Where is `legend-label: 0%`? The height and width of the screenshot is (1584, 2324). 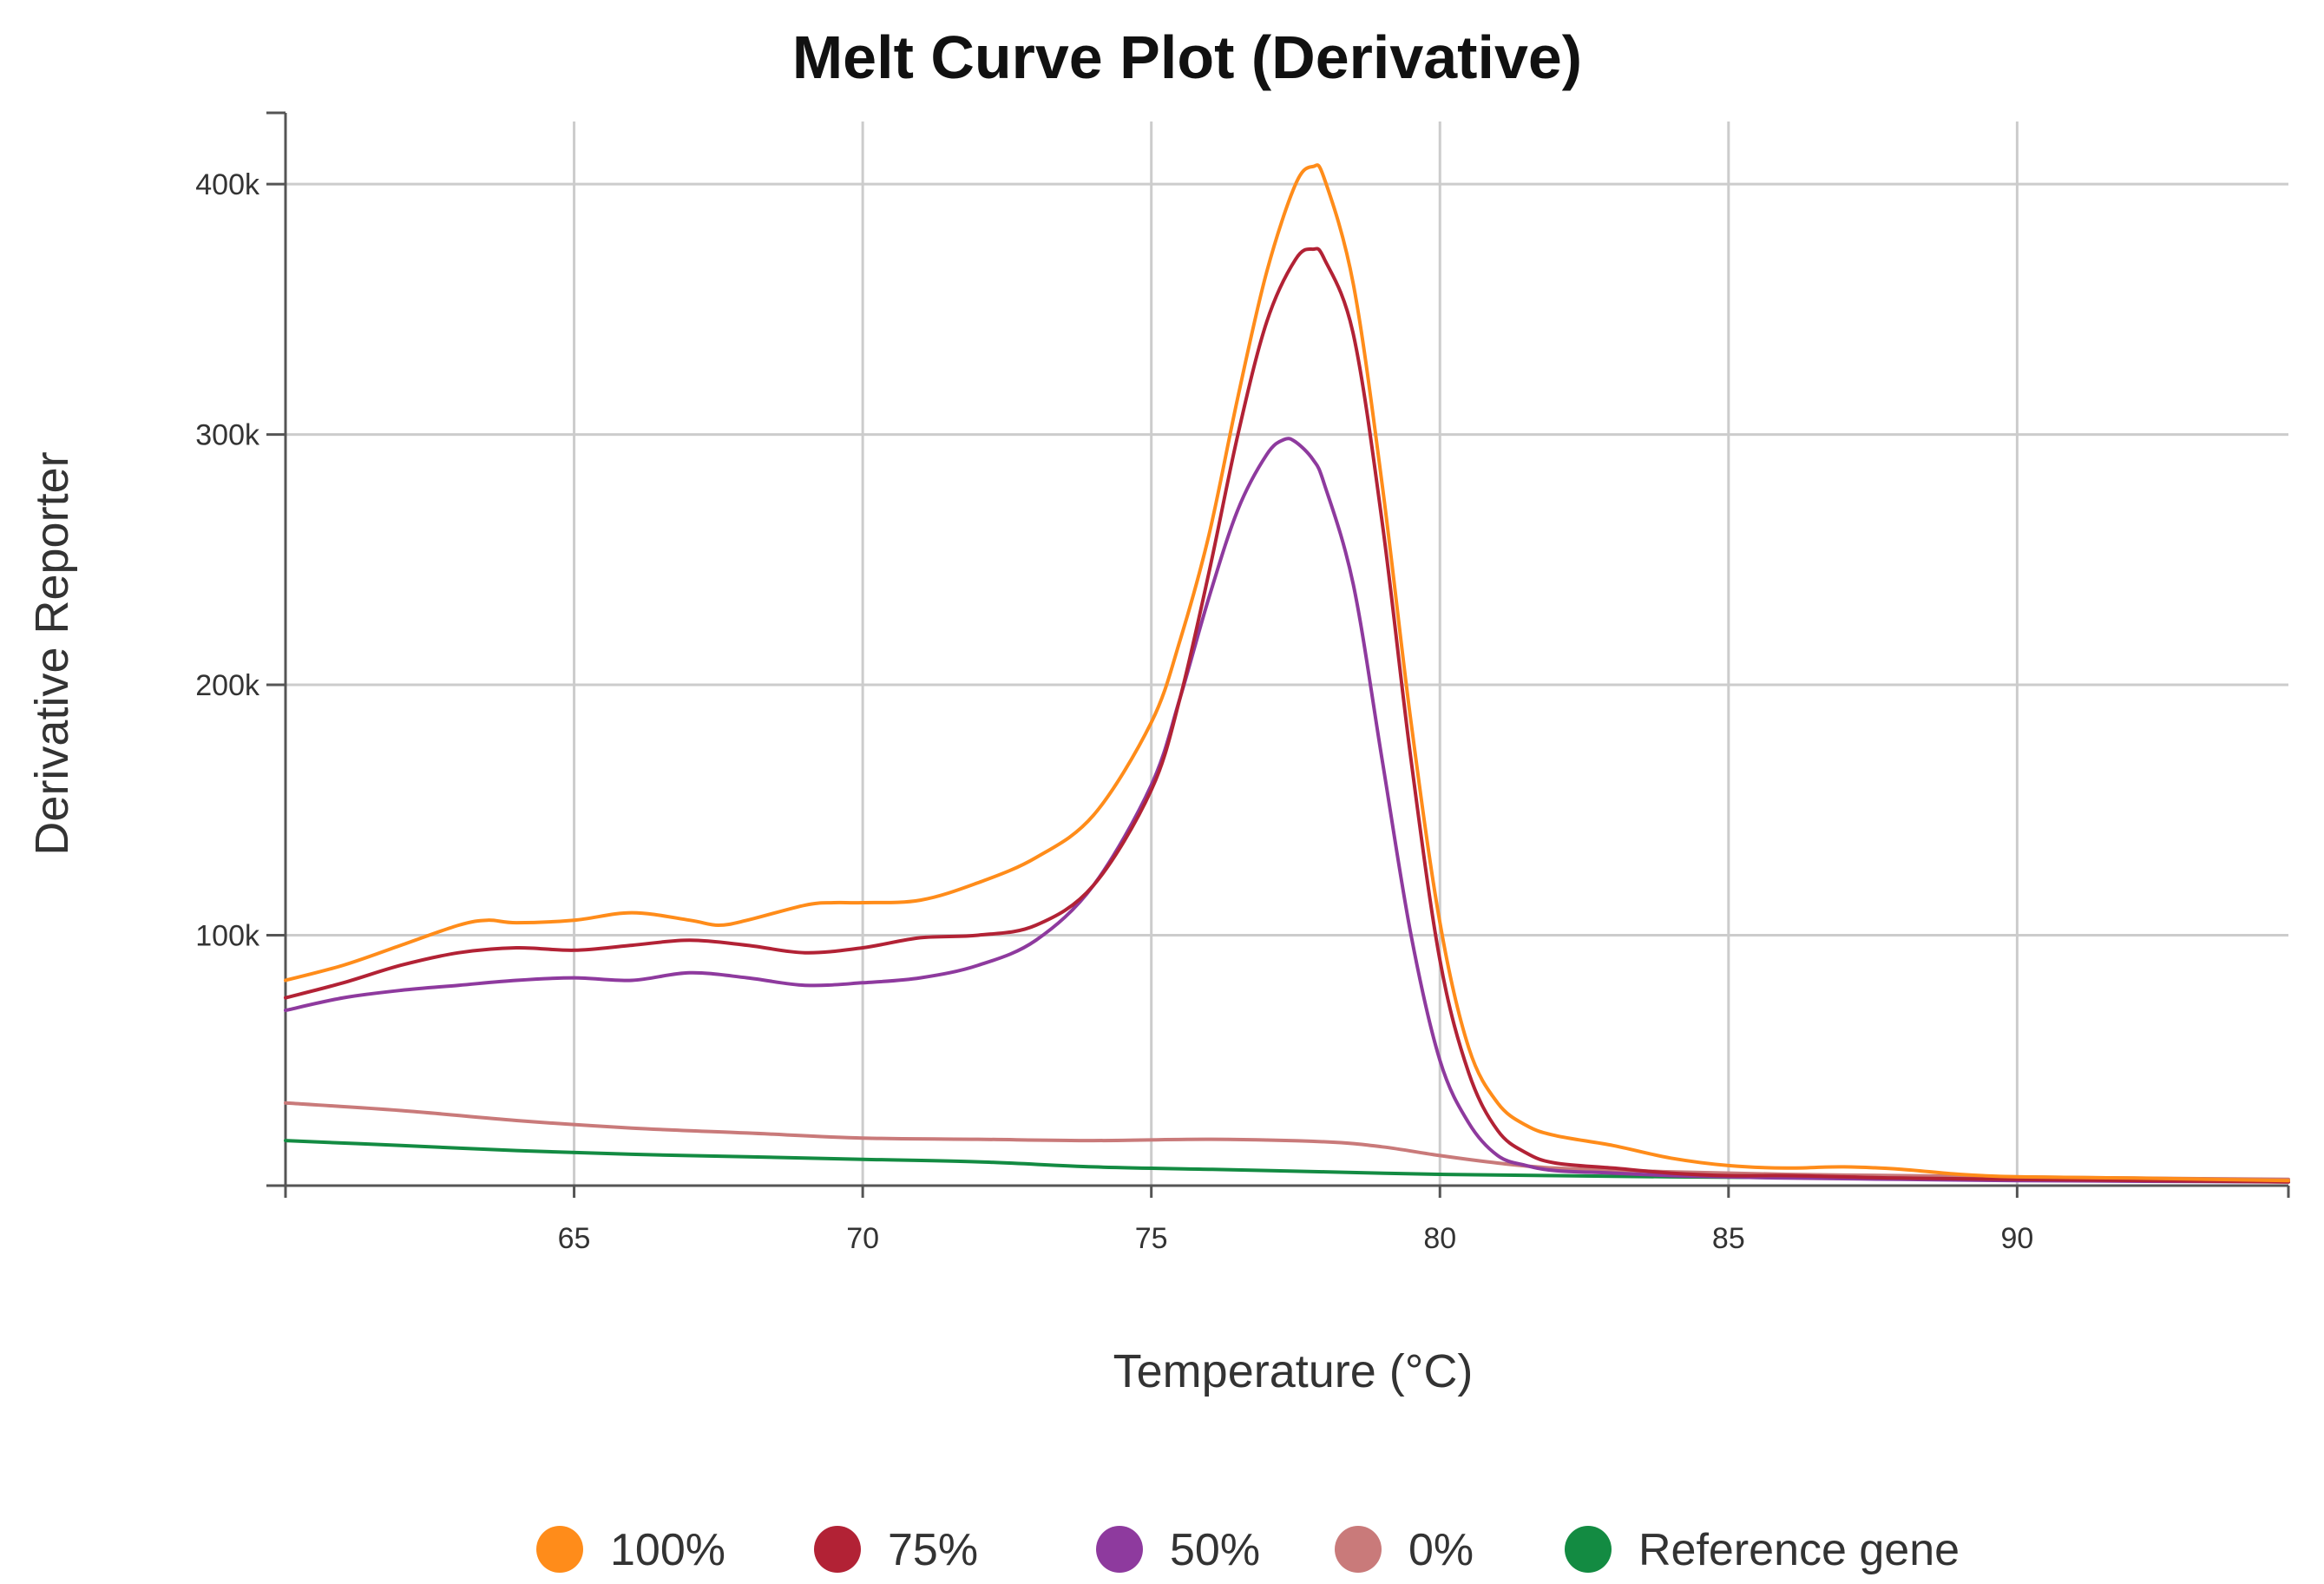 legend-label: 0% is located at coordinates (1441, 1550).